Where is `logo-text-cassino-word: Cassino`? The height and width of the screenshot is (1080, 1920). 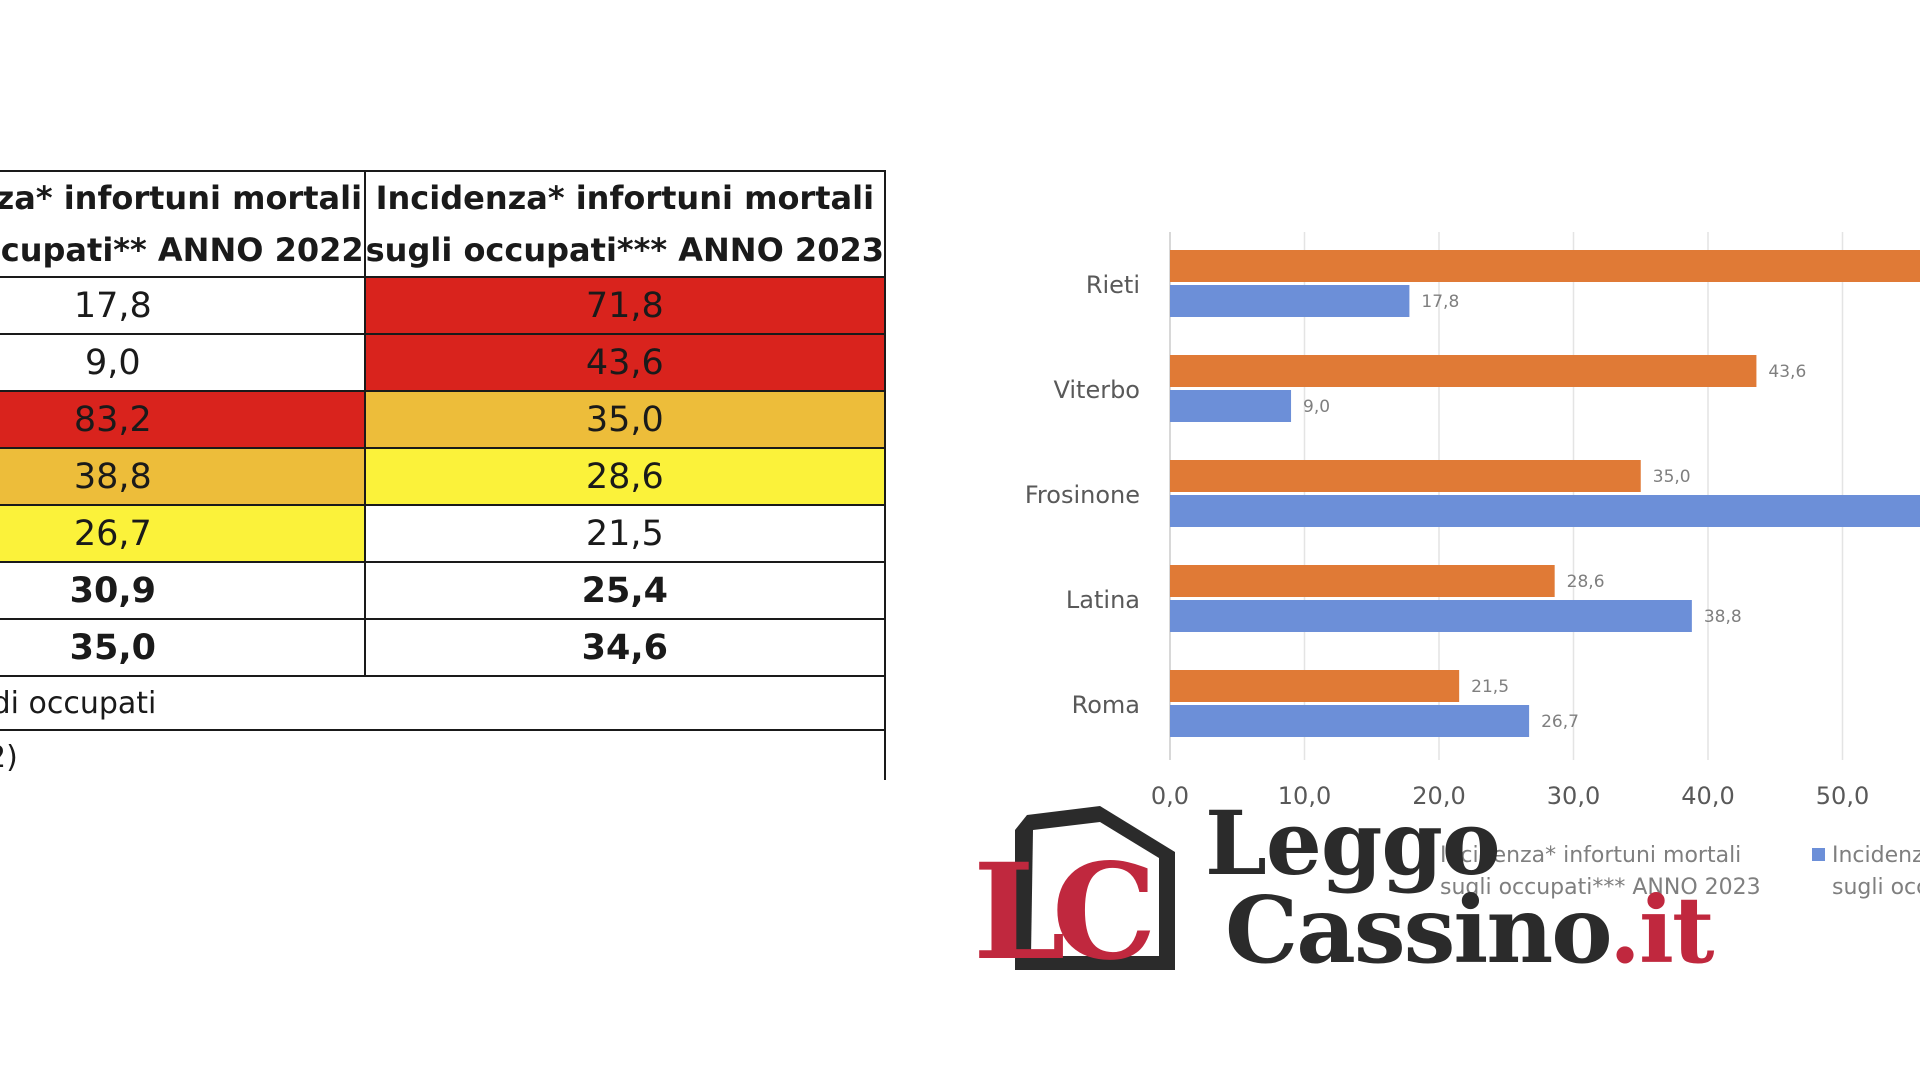 logo-text-cassino-word: Cassino is located at coordinates (1418, 930).